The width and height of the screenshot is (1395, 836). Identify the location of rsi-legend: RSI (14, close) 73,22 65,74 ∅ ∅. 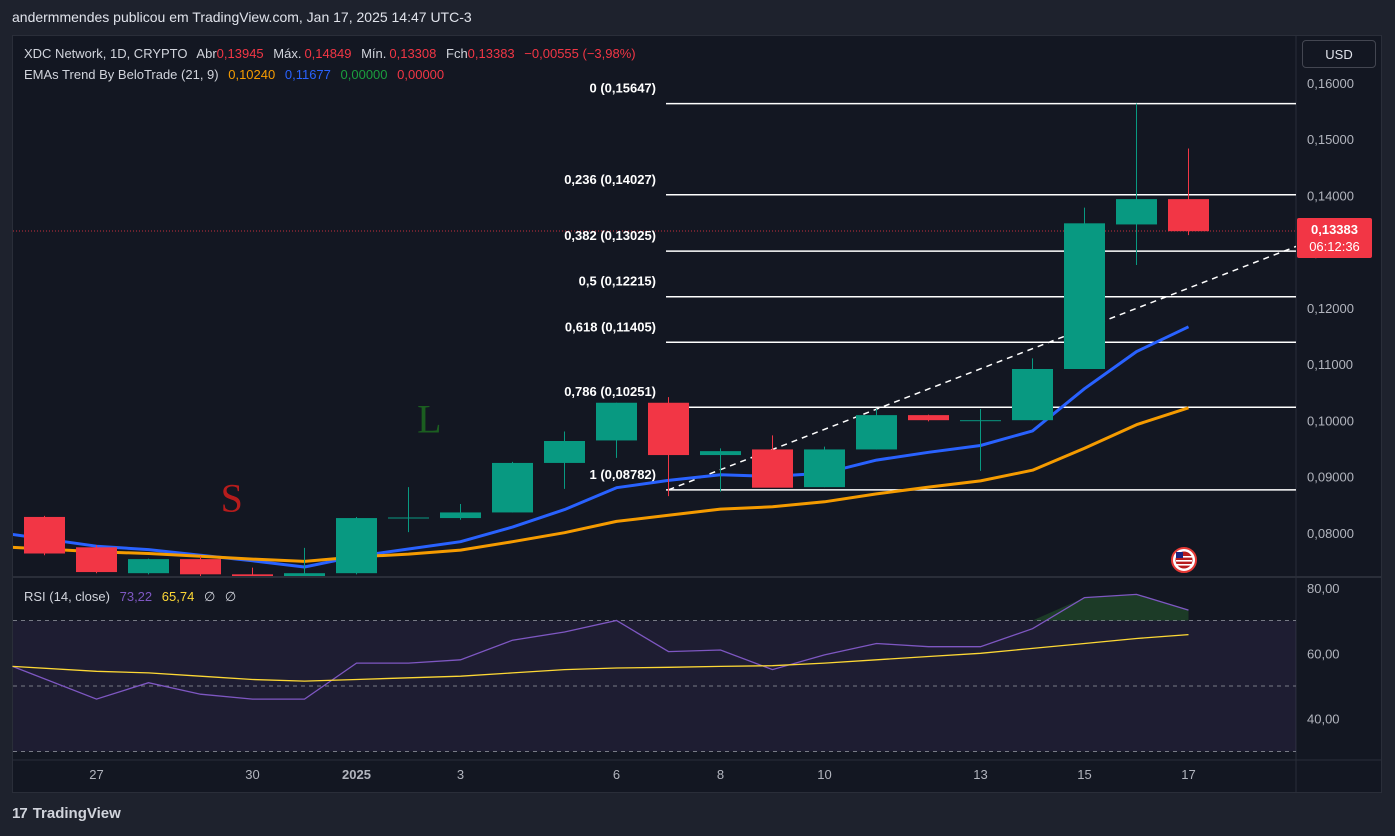
(133, 597).